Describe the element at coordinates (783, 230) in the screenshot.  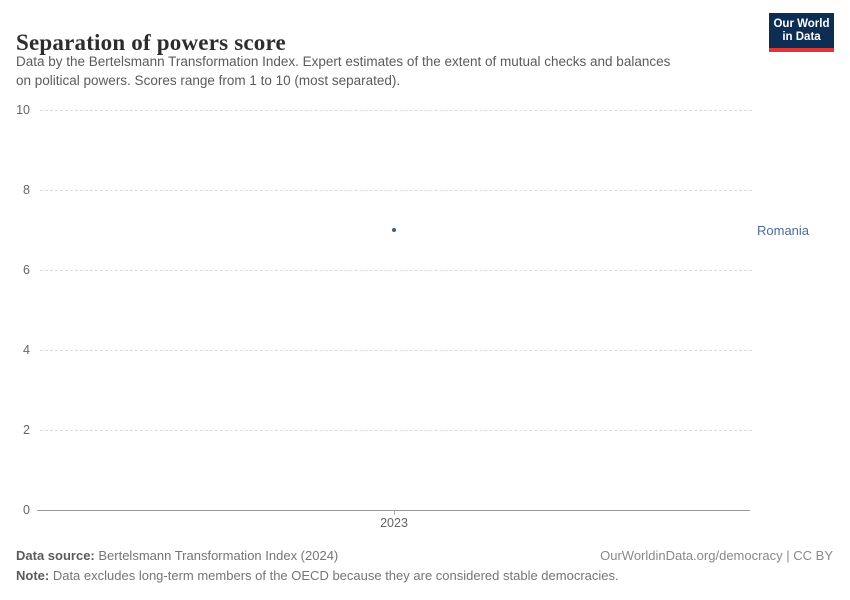
I see `entity-label-romania: Romania` at that location.